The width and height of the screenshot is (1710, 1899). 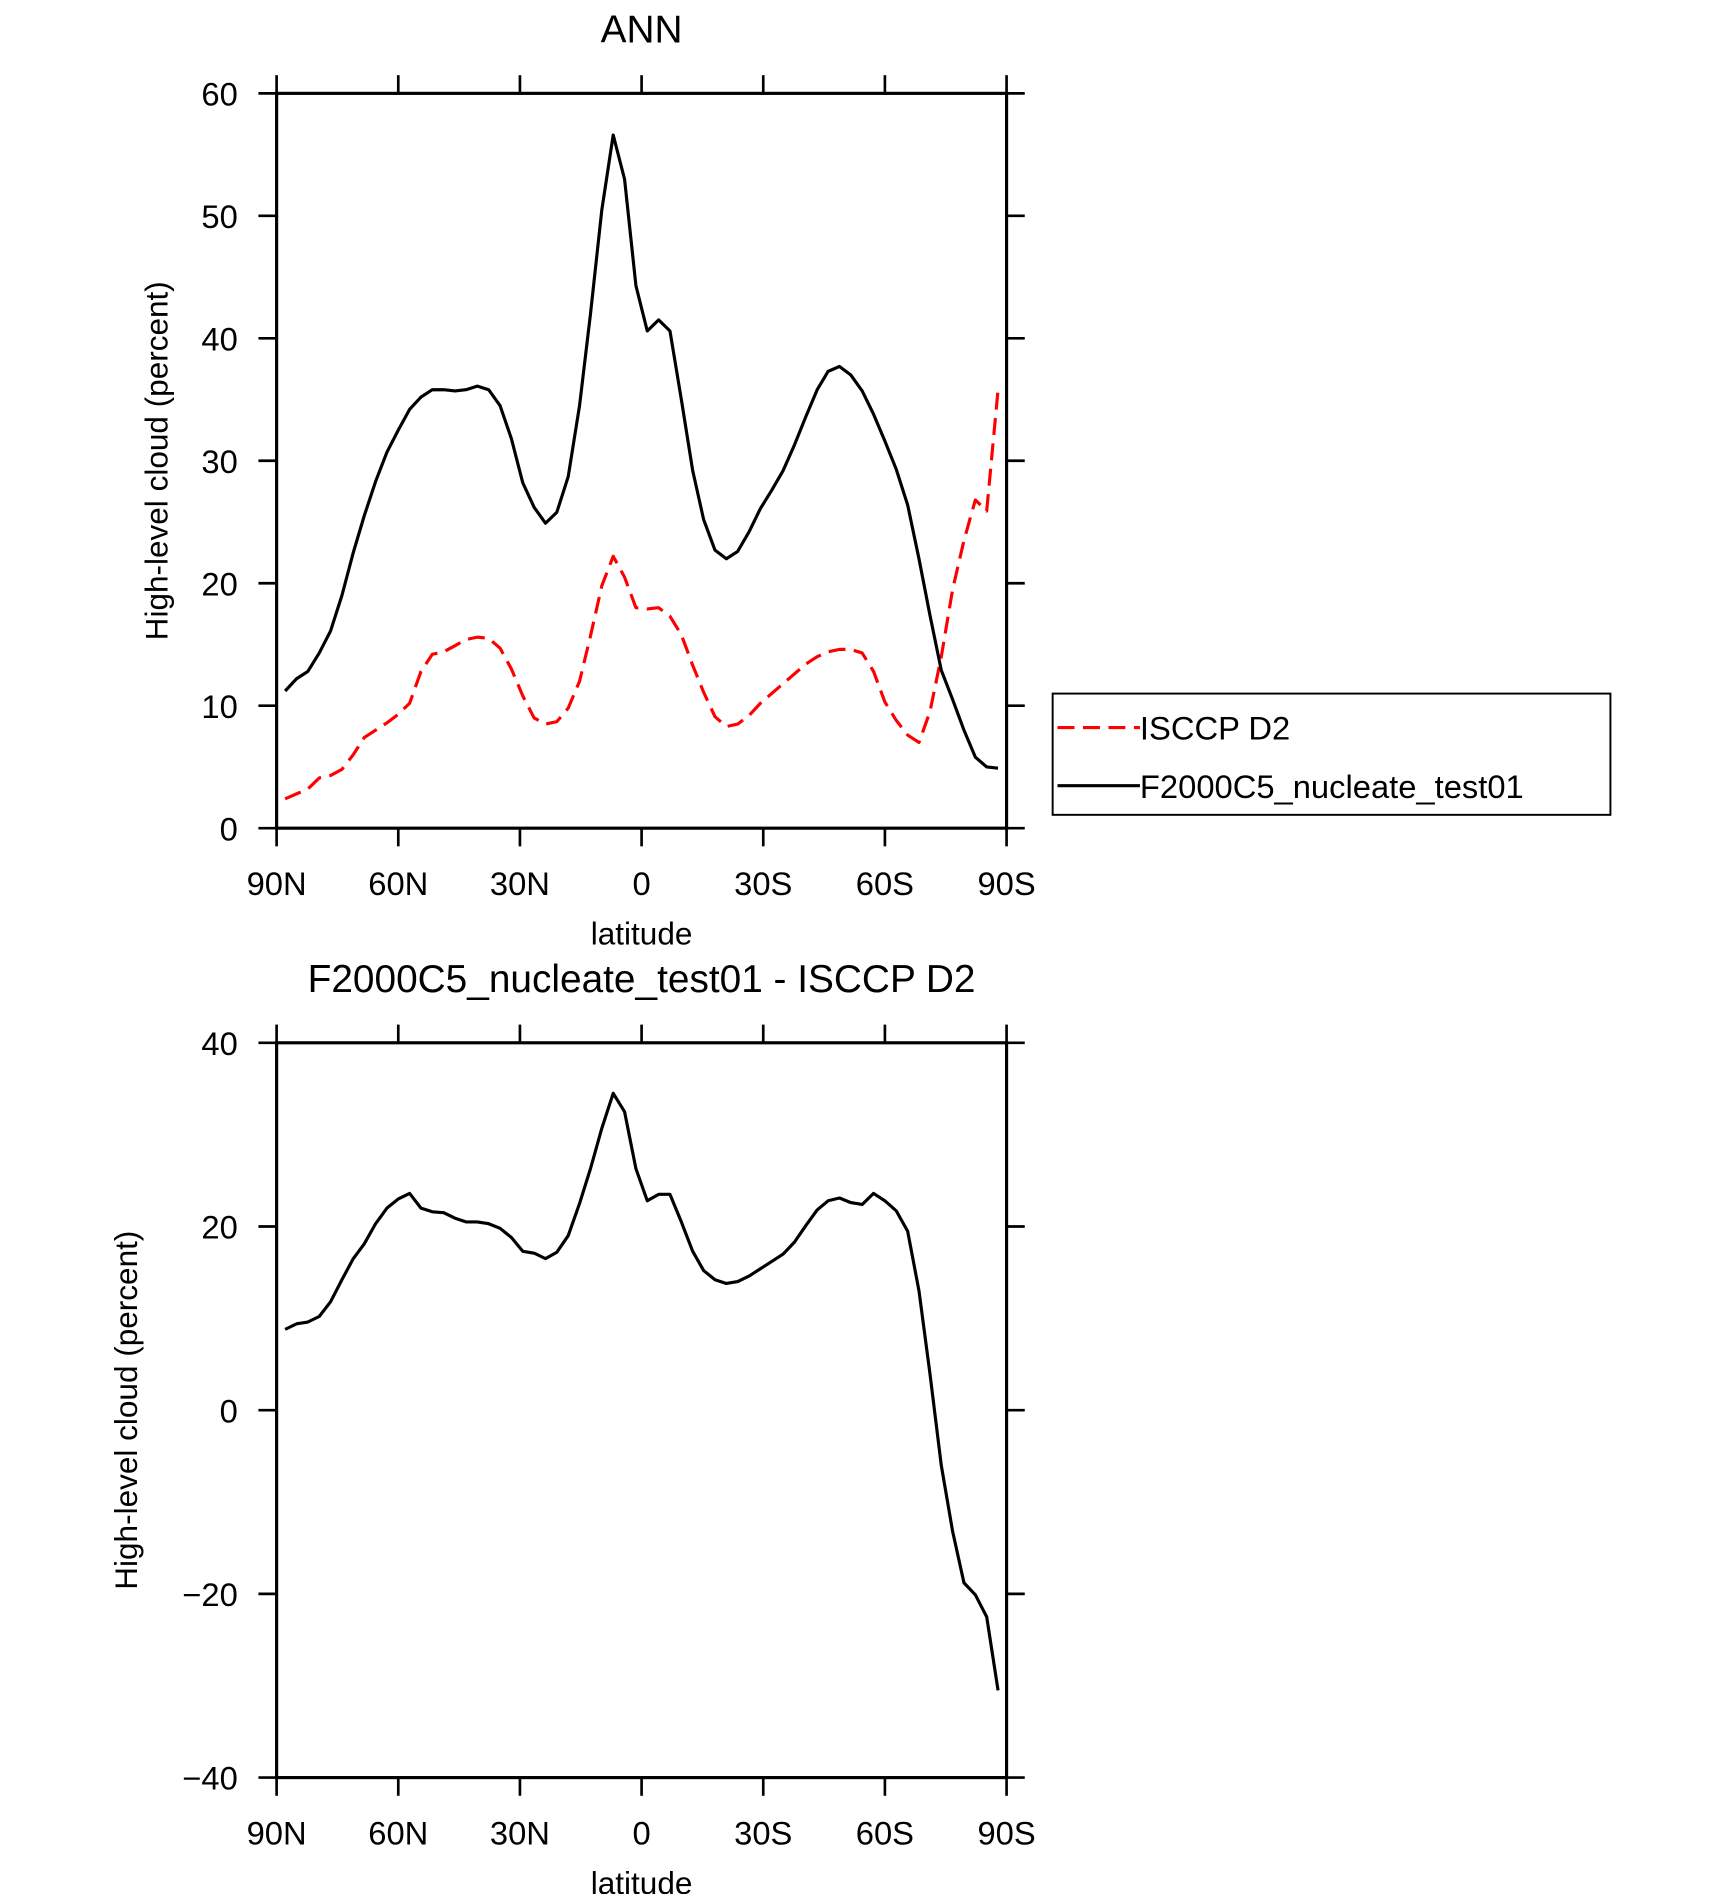 I want to click on legend-label: ISCCP D2, so click(x=1215, y=728).